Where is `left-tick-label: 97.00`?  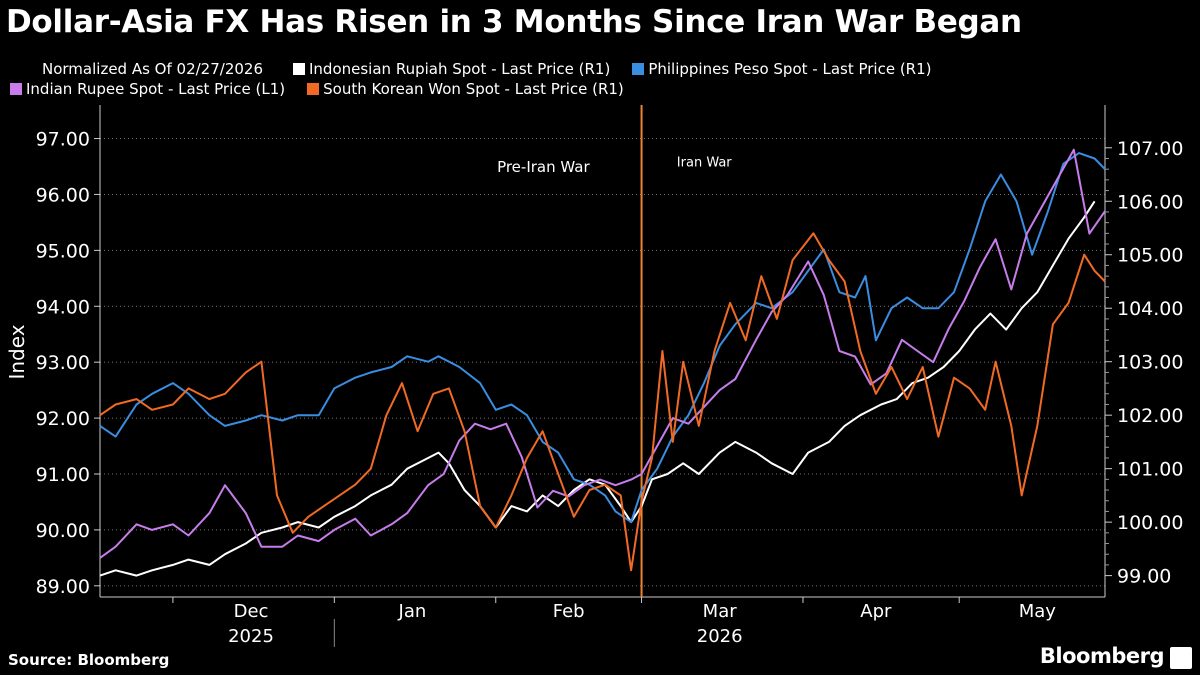
left-tick-label: 97.00 is located at coordinates (63, 140).